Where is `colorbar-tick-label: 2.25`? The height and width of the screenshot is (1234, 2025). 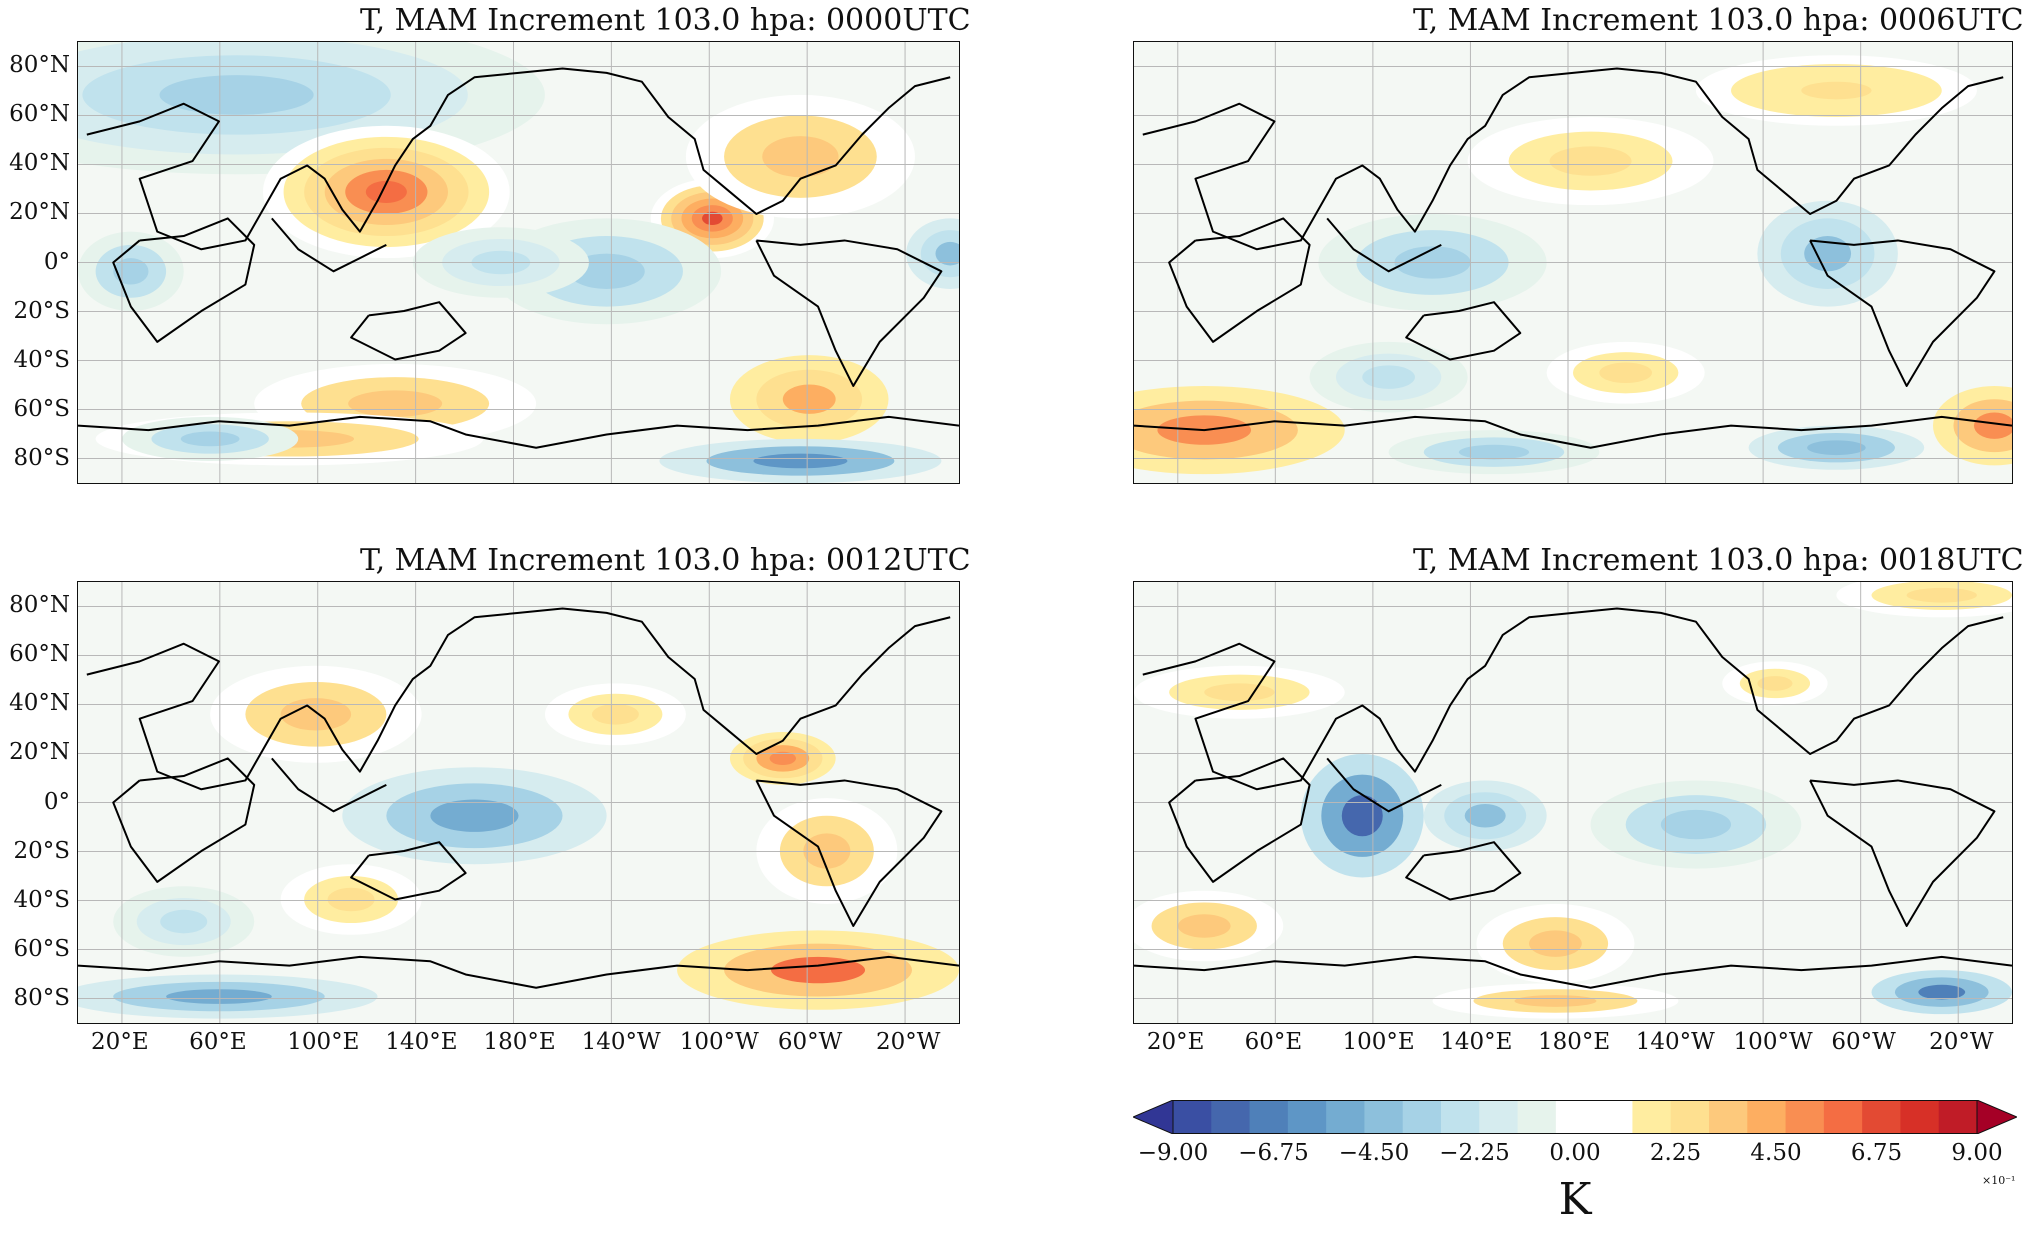 colorbar-tick-label: 2.25 is located at coordinates (1675, 1153).